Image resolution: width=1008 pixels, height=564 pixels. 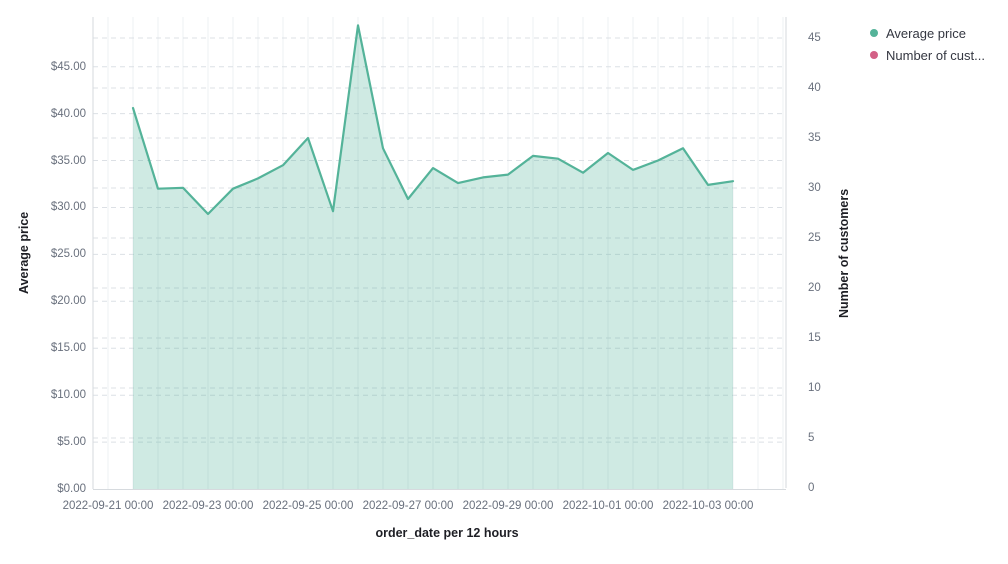 What do you see at coordinates (68, 160) in the screenshot?
I see `left-axis-tick-label: $35.00` at bounding box center [68, 160].